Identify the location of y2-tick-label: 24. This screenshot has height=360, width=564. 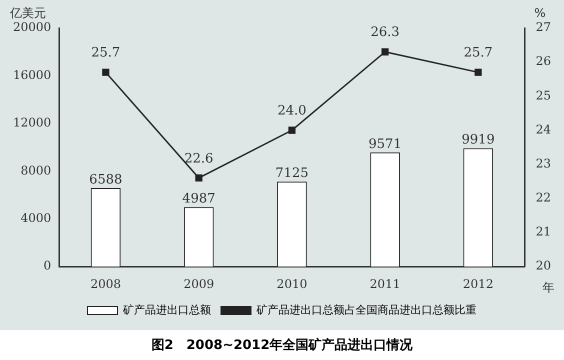
(544, 129).